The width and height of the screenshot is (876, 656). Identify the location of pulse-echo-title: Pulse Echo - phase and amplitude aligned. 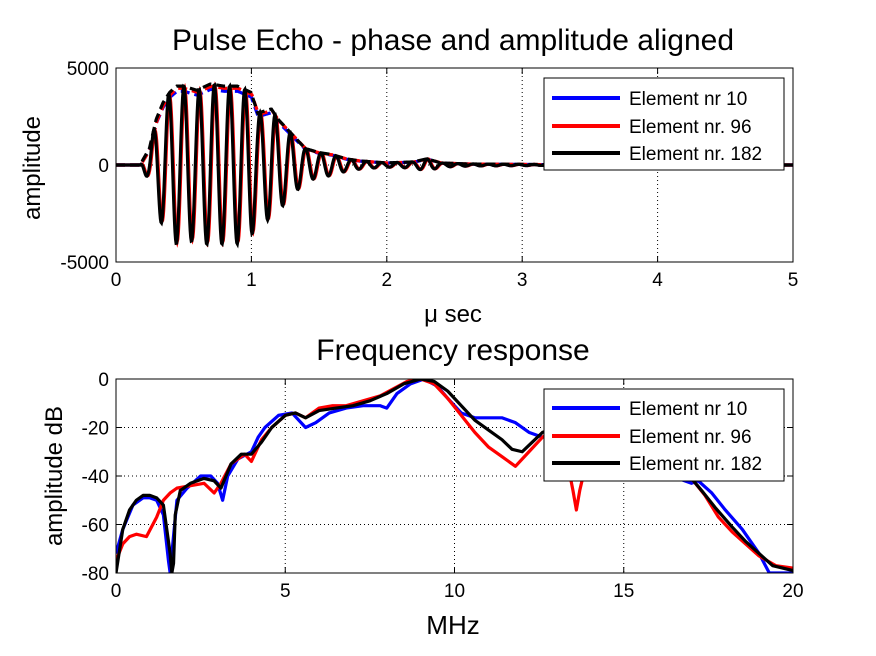
(453, 40).